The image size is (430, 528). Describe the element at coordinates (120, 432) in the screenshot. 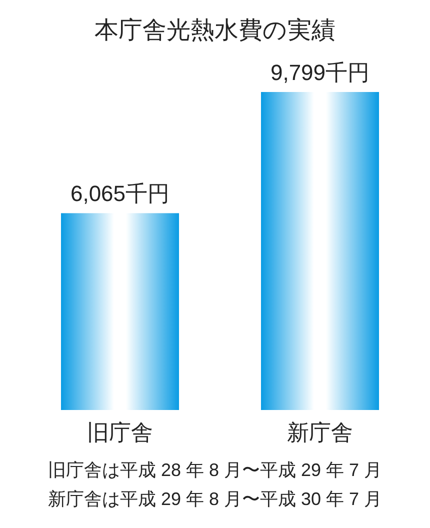

I see `category: 旧庁舎` at that location.